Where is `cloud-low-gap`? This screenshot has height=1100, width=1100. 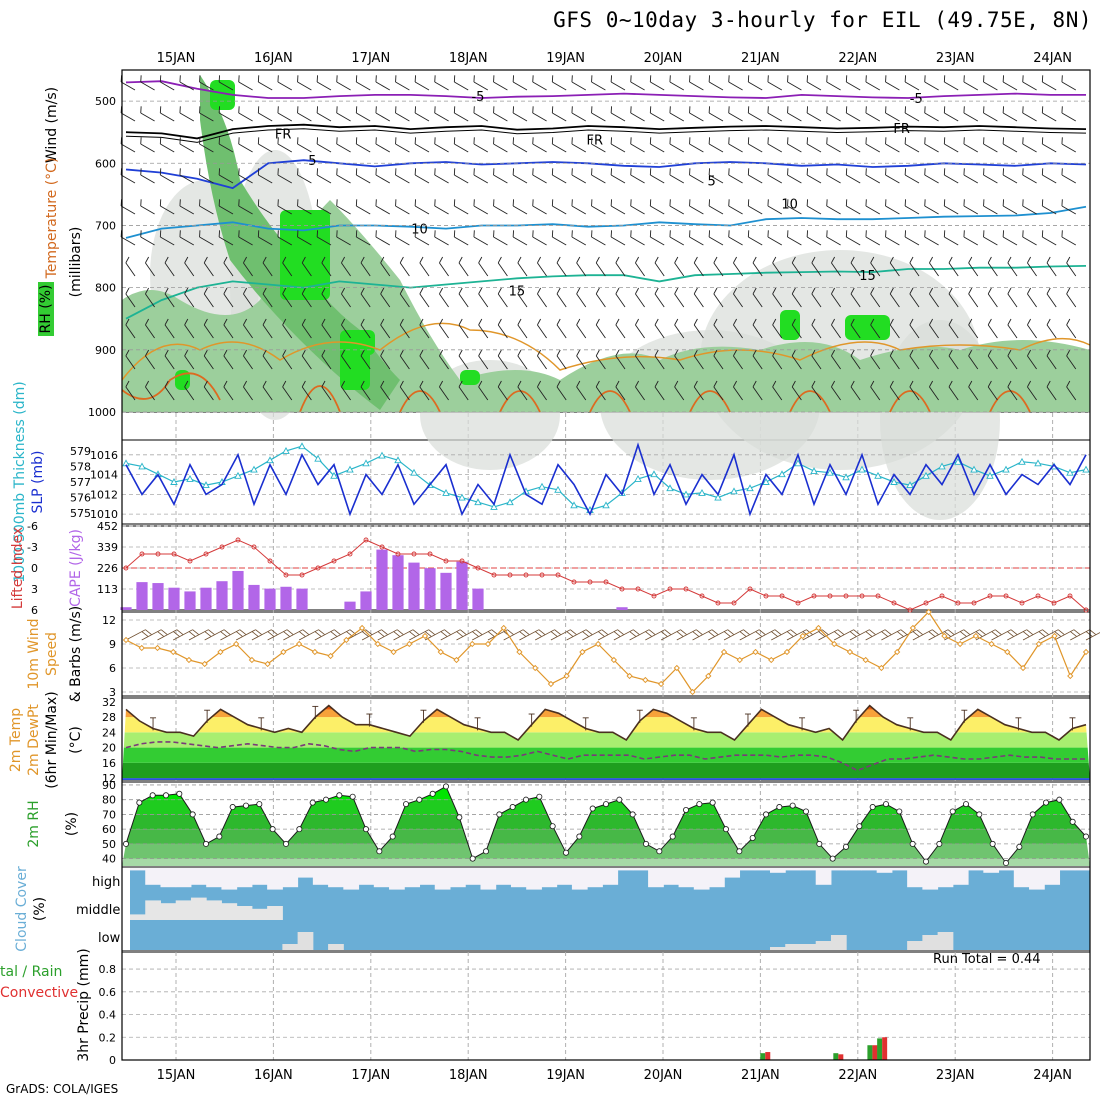 cloud-low-gap is located at coordinates (838, 942).